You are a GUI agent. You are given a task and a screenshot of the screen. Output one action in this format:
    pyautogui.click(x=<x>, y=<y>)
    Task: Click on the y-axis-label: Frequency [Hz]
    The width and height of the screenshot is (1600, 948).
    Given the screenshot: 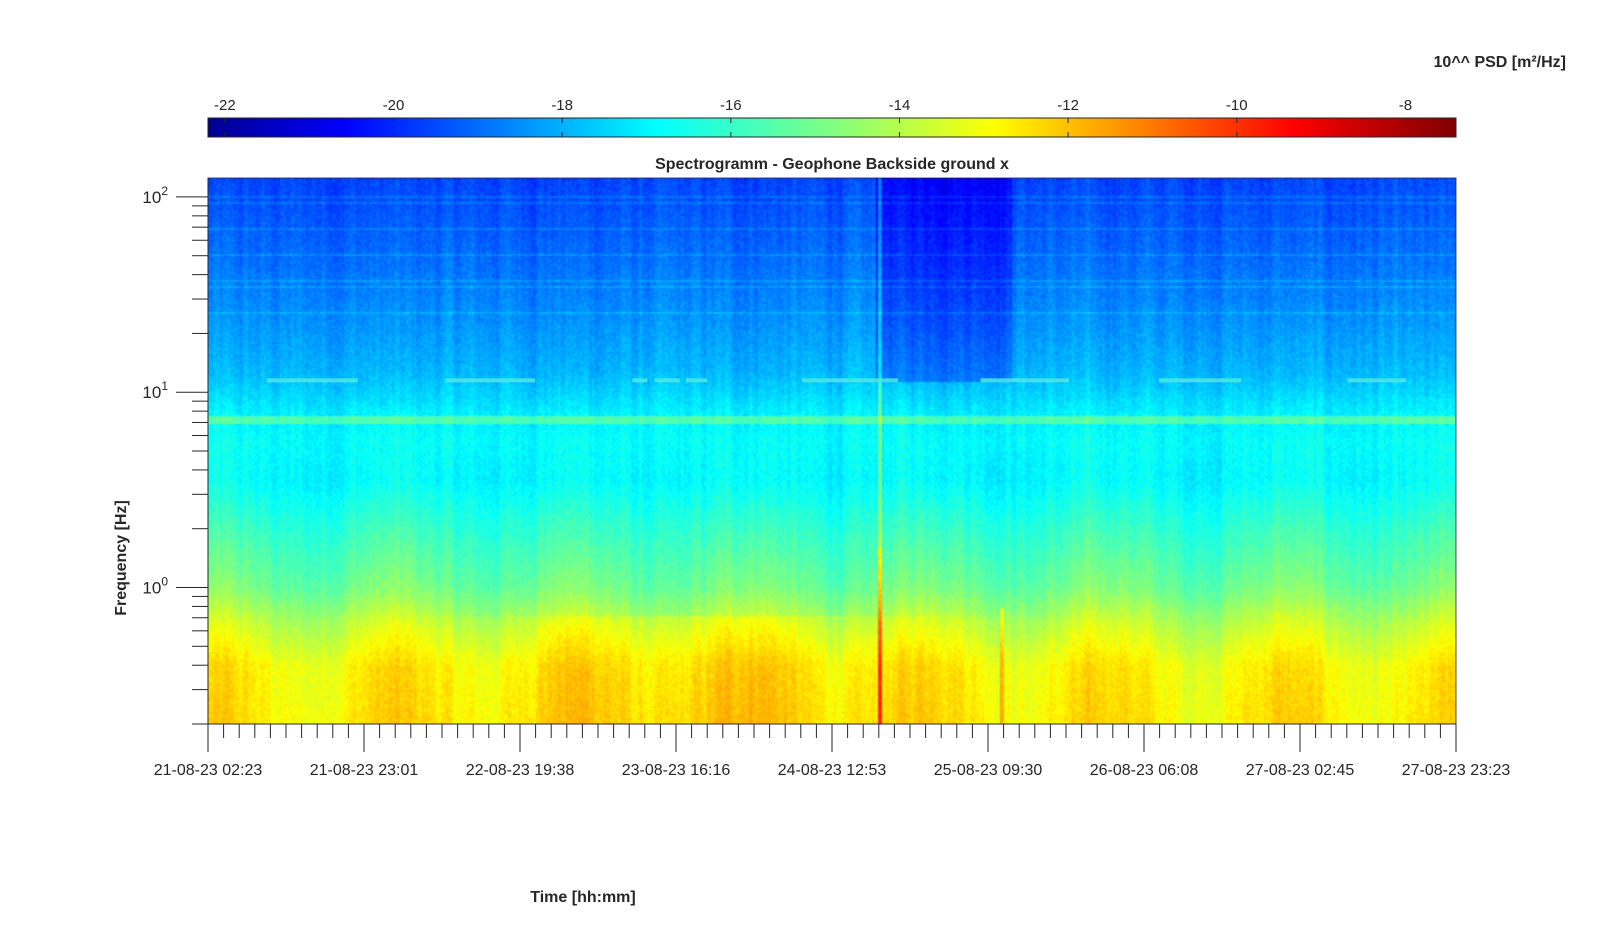 What is the action you would take?
    pyautogui.click(x=121, y=558)
    